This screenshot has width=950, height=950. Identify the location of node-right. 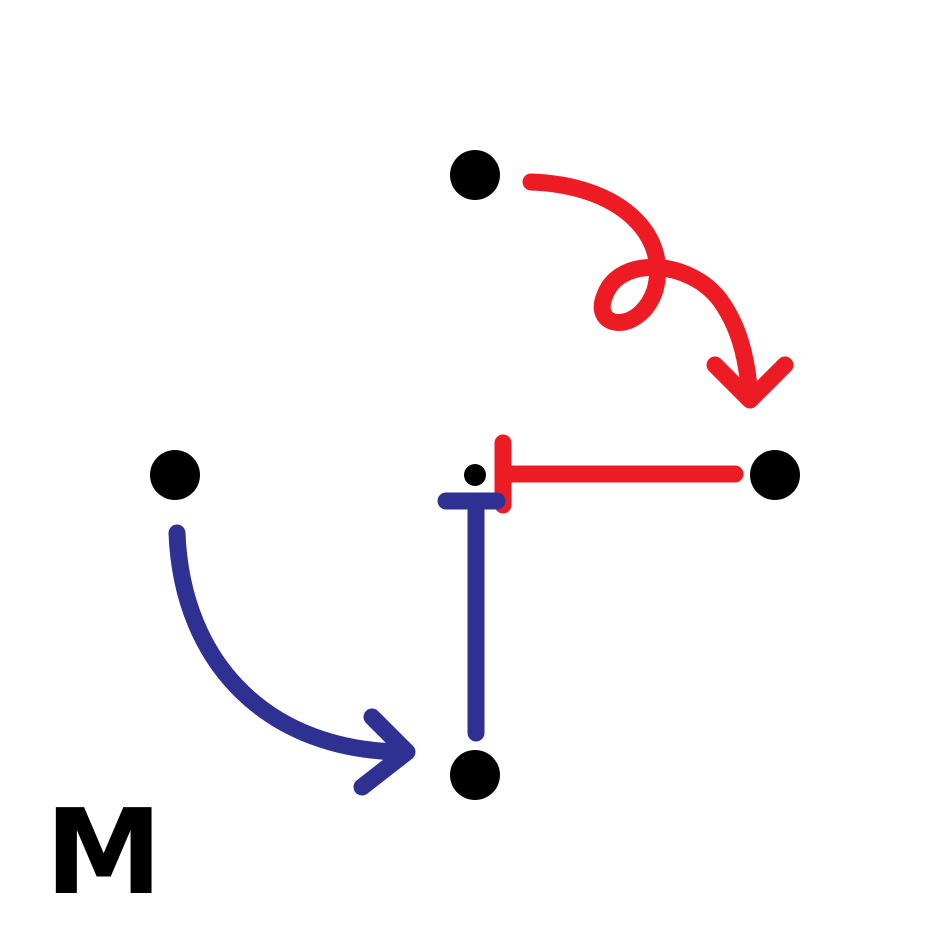
(775, 475).